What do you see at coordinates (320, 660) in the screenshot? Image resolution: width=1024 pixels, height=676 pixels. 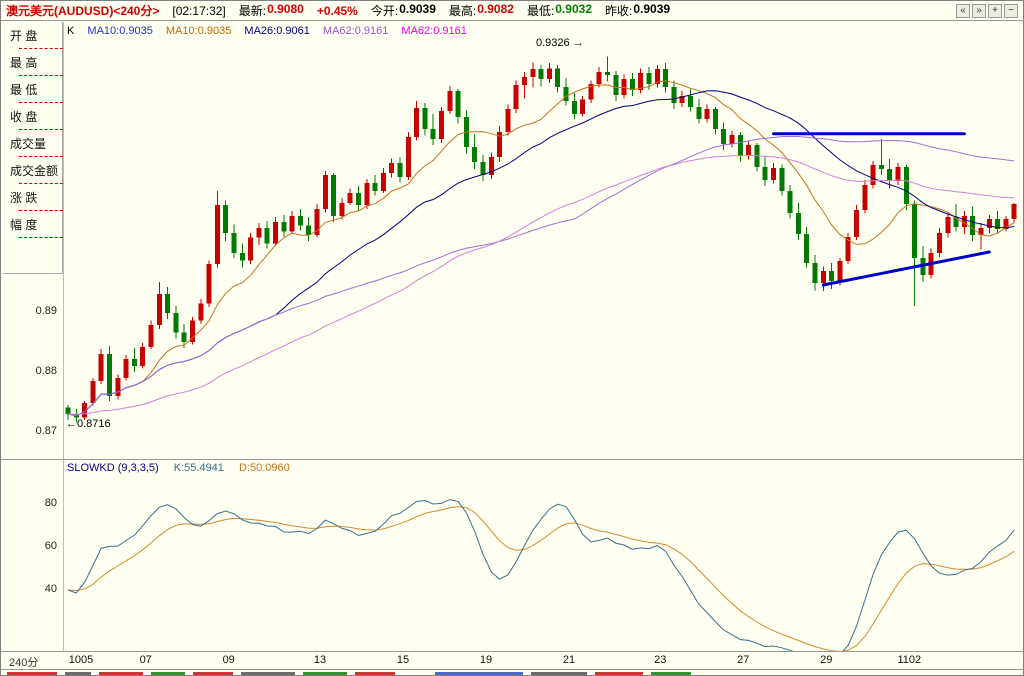 I see `x-axis-label: 13` at bounding box center [320, 660].